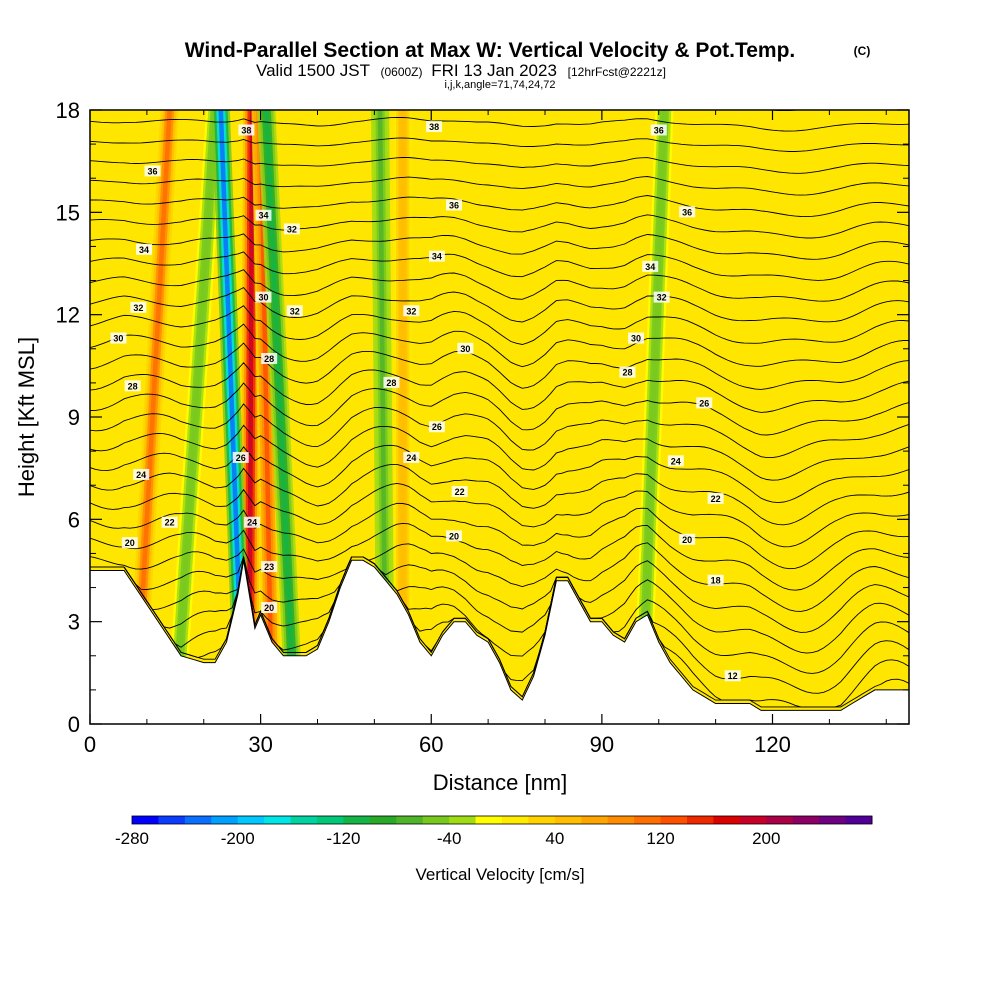 The height and width of the screenshot is (1000, 1000). I want to click on colorbar-frame, so click(502, 820).